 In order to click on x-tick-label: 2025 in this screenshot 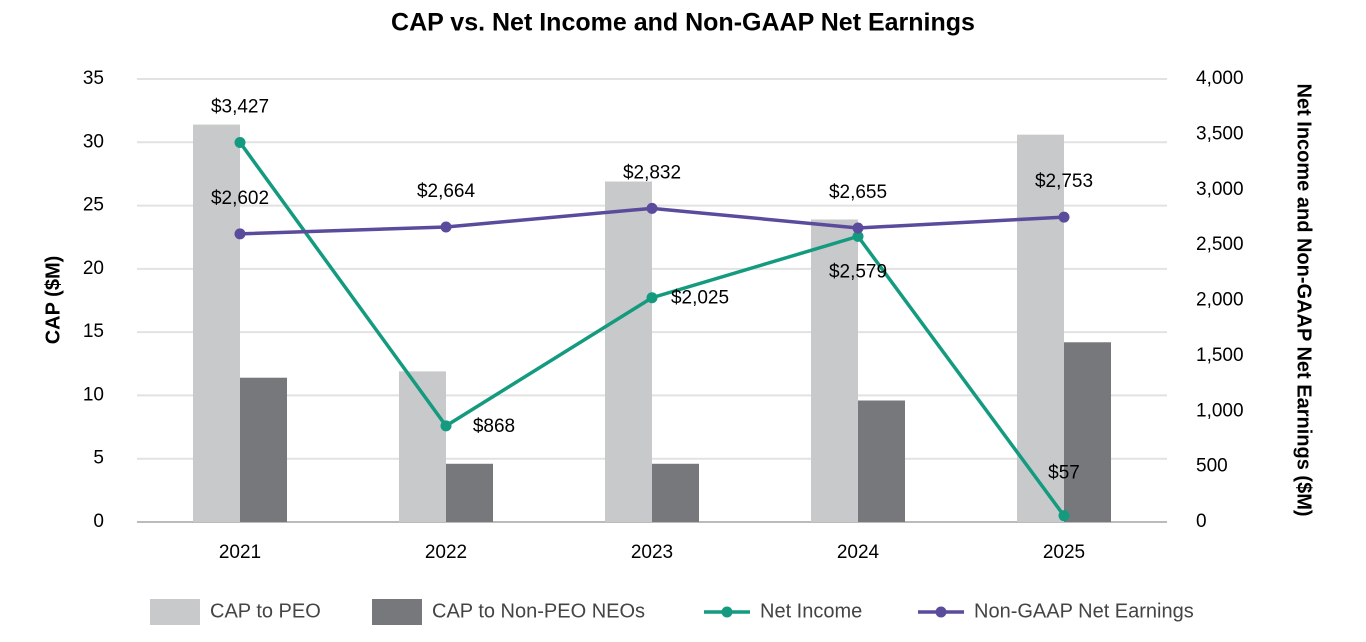, I will do `click(1064, 552)`.